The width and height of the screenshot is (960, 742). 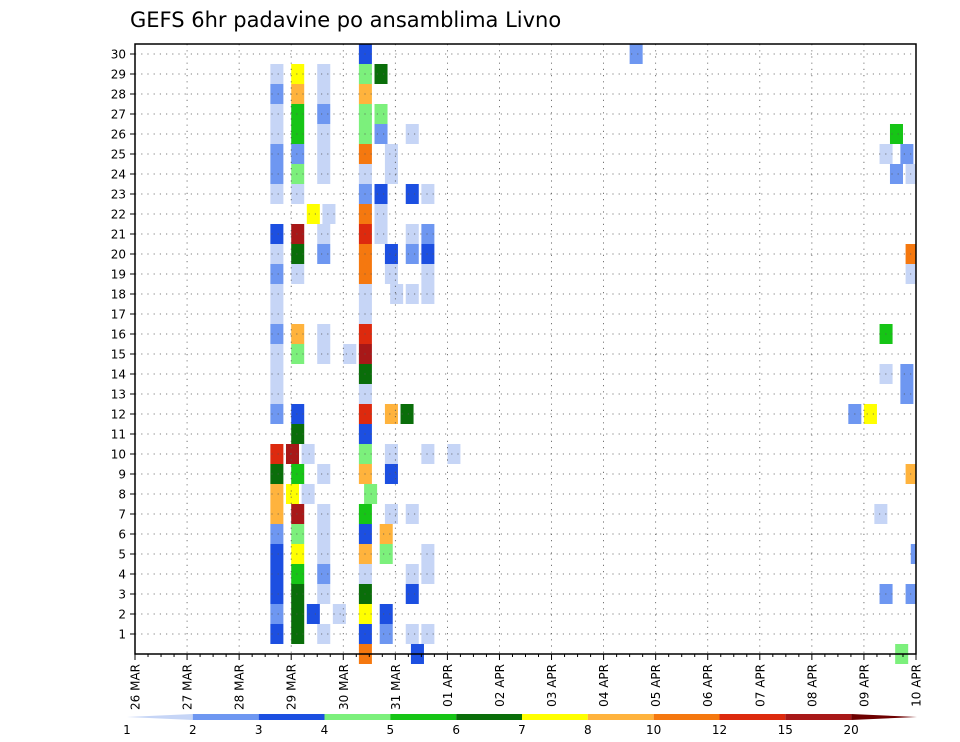 I want to click on y-tick-label: 2, so click(x=122, y=615).